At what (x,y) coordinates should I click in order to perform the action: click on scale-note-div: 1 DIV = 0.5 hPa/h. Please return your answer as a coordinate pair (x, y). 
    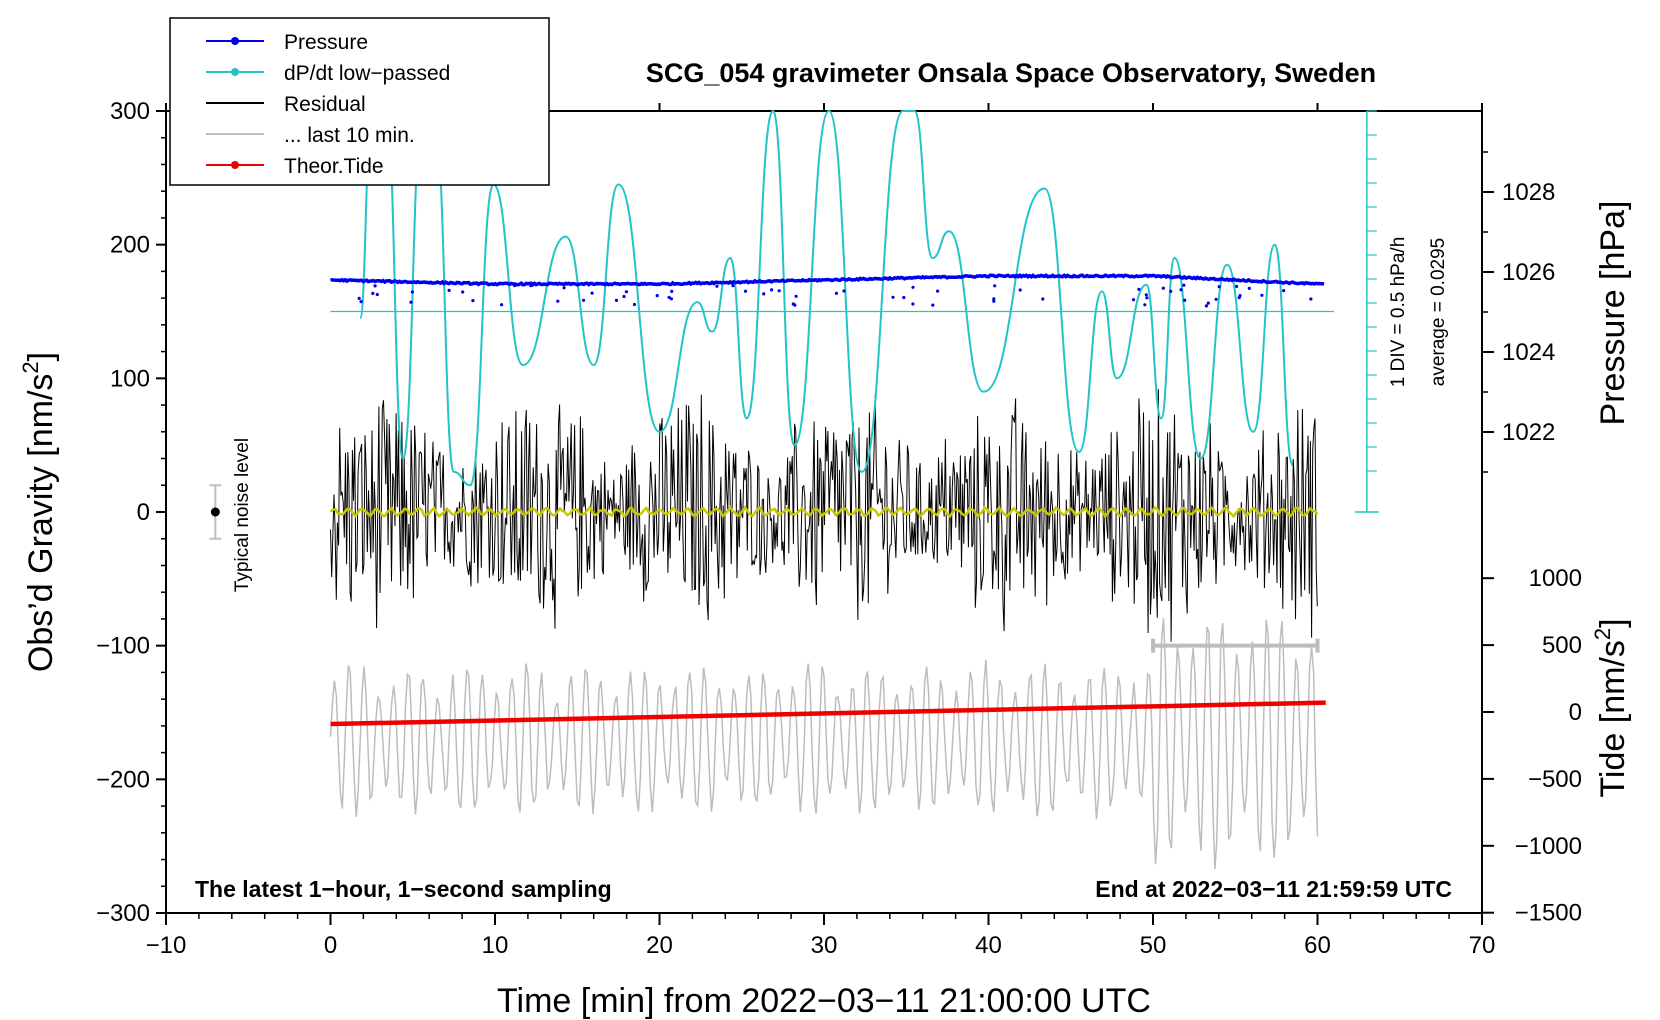
    Looking at the image, I should click on (1398, 312).